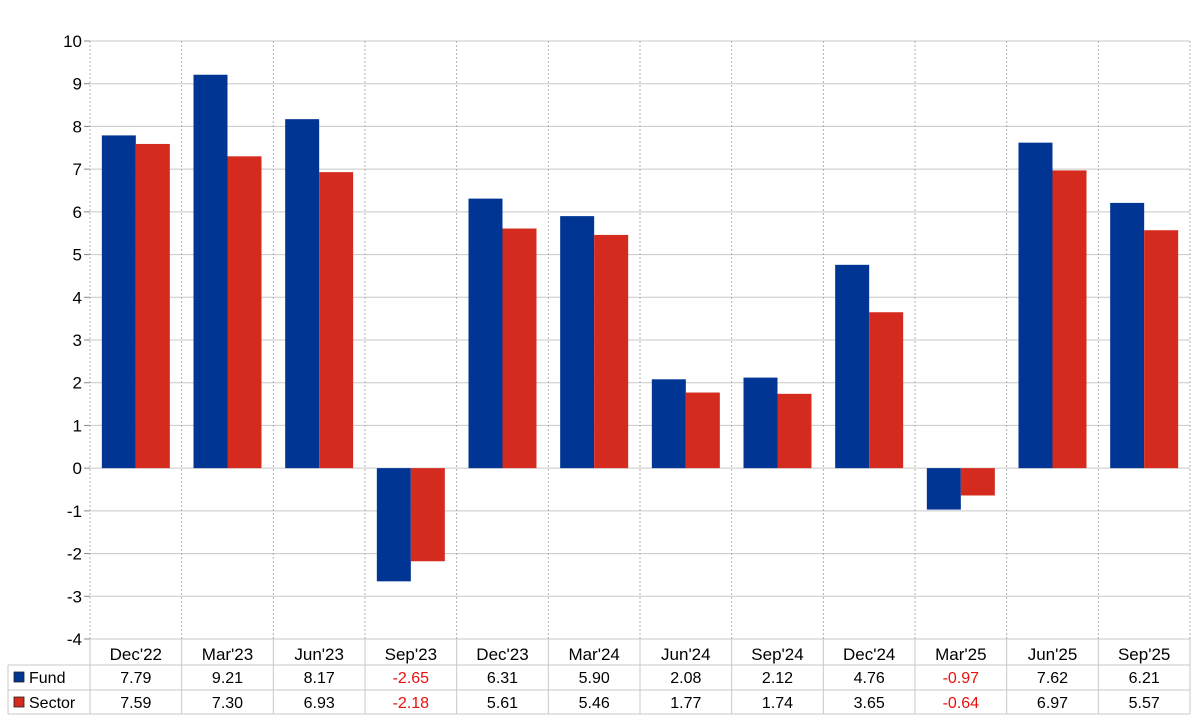 This screenshot has width=1200, height=720. I want to click on data-label-sector: -0.64, so click(961, 703).